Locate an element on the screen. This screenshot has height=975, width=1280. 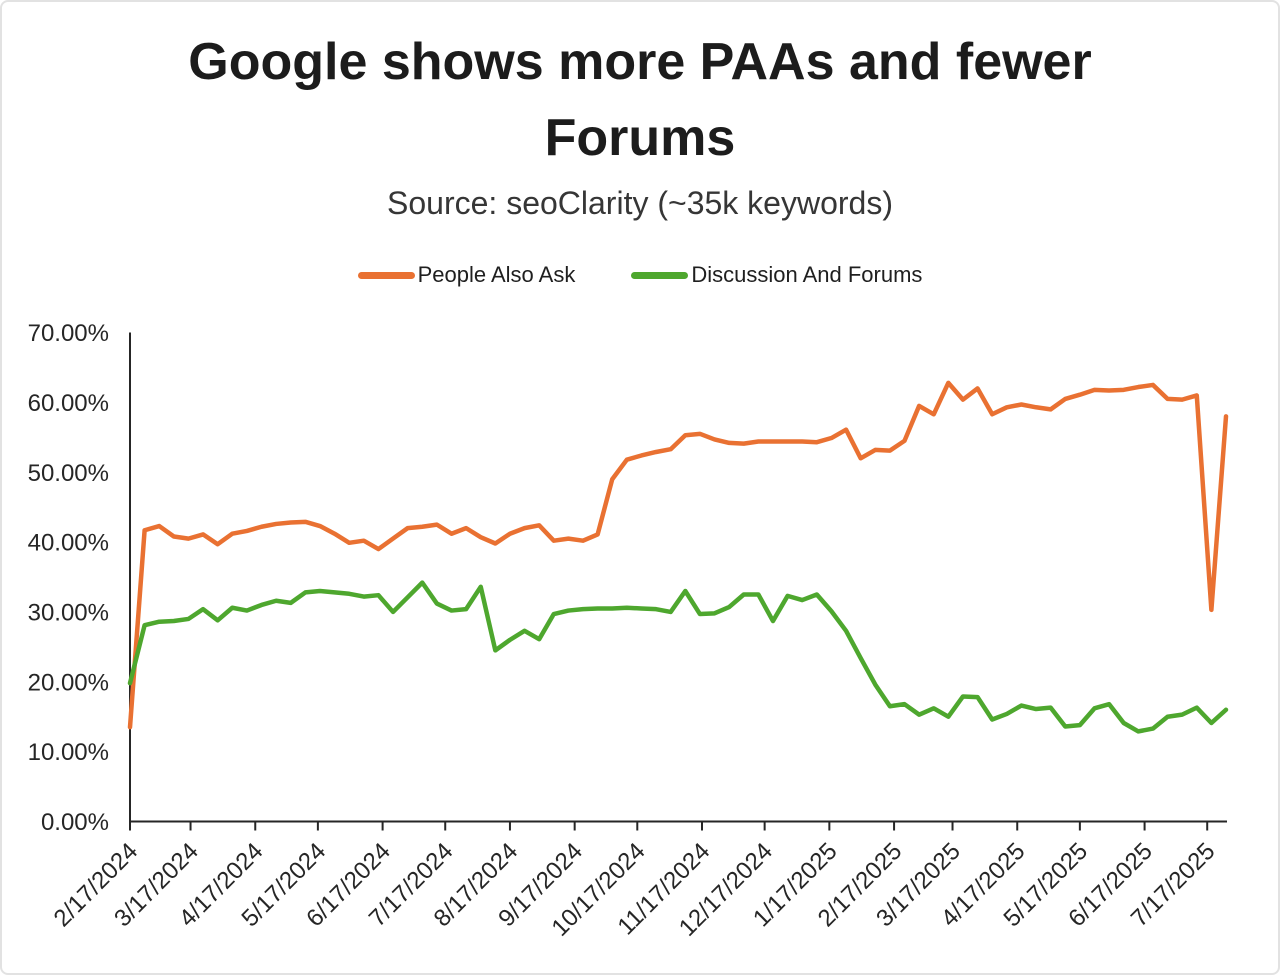
legend-label-discussion-and-forums: Discussion And Forums is located at coordinates (807, 274).